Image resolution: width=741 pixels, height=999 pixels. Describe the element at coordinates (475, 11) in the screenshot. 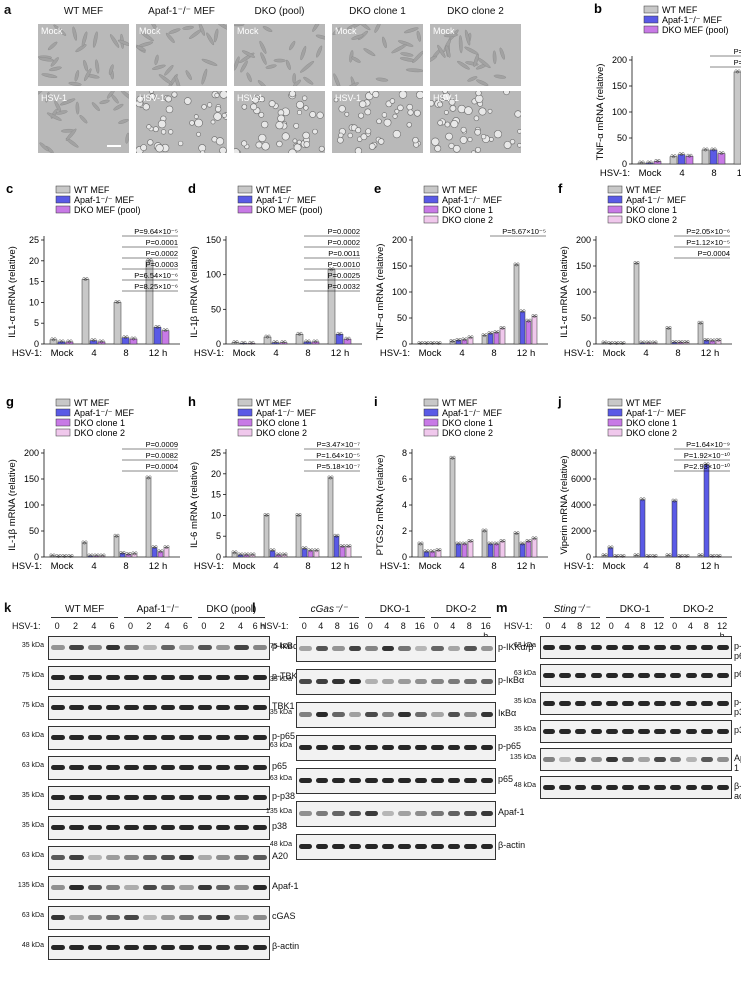

I see `micrograph-column-header: DKO clone 2` at that location.